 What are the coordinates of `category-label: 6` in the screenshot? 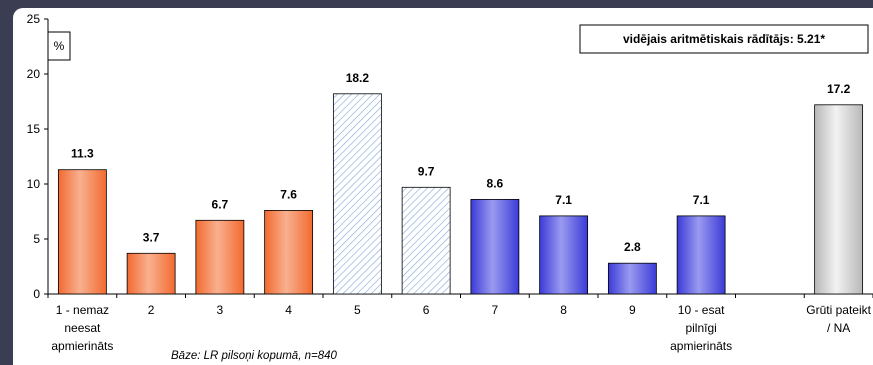 It's located at (426, 310).